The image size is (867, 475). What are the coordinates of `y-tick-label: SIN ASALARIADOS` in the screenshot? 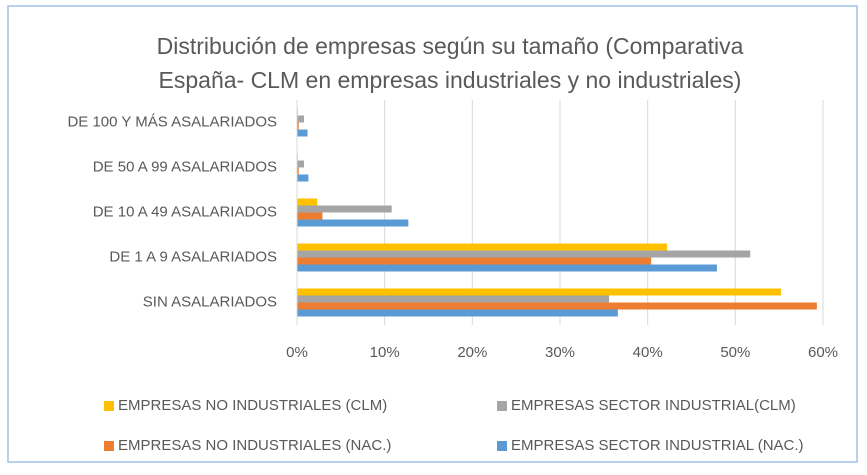 It's located at (210, 301).